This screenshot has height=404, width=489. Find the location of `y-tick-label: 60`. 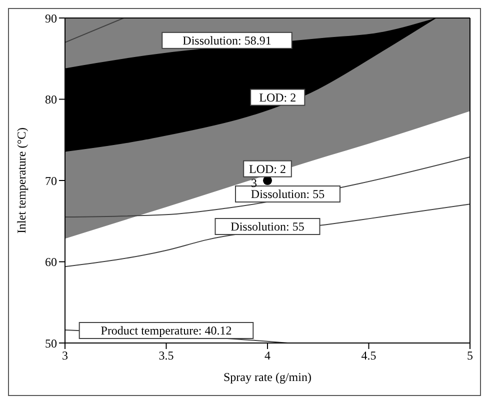

y-tick-label: 60 is located at coordinates (51, 262).